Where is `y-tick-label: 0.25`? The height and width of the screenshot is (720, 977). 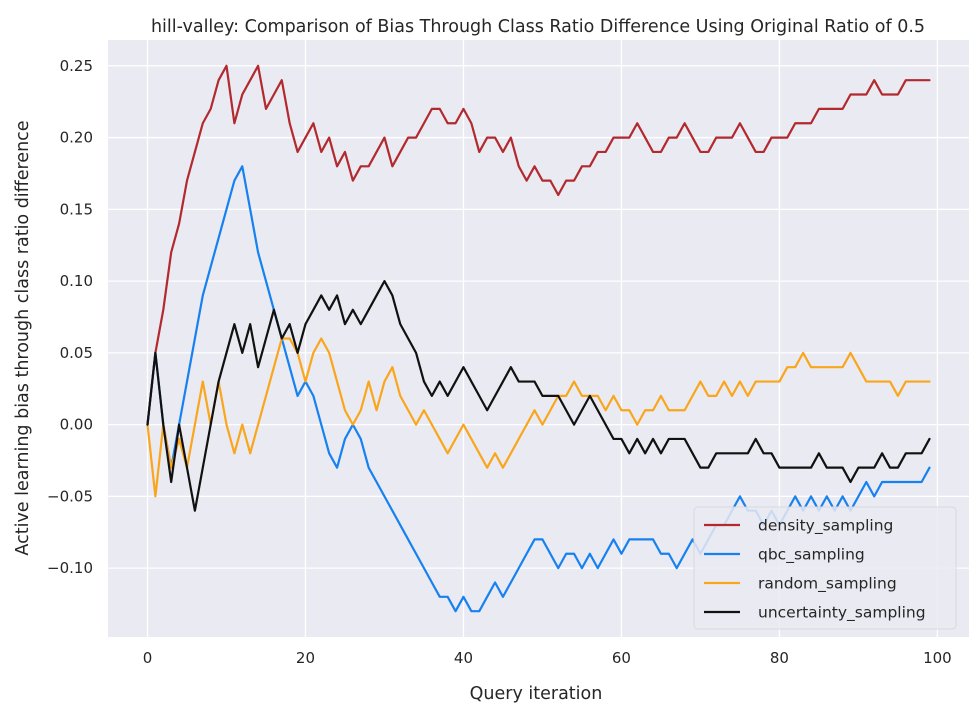 y-tick-label: 0.25 is located at coordinates (76, 66).